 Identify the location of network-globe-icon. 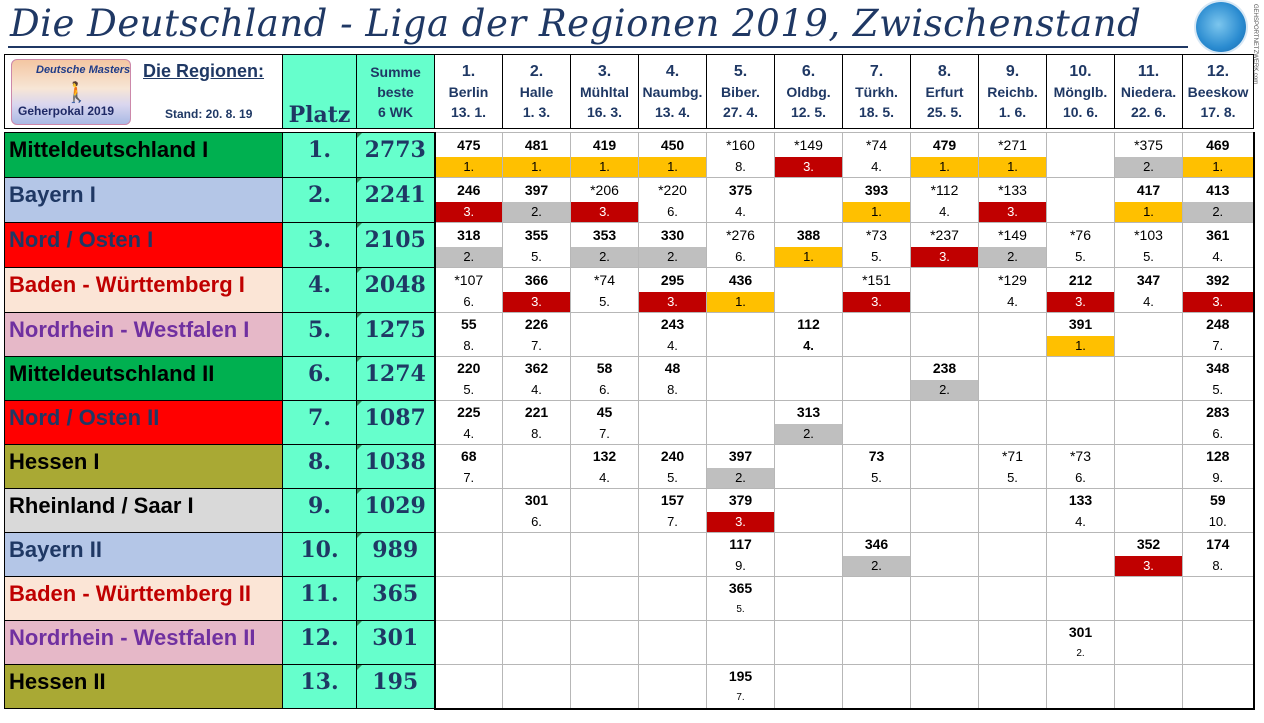
(1221, 27).